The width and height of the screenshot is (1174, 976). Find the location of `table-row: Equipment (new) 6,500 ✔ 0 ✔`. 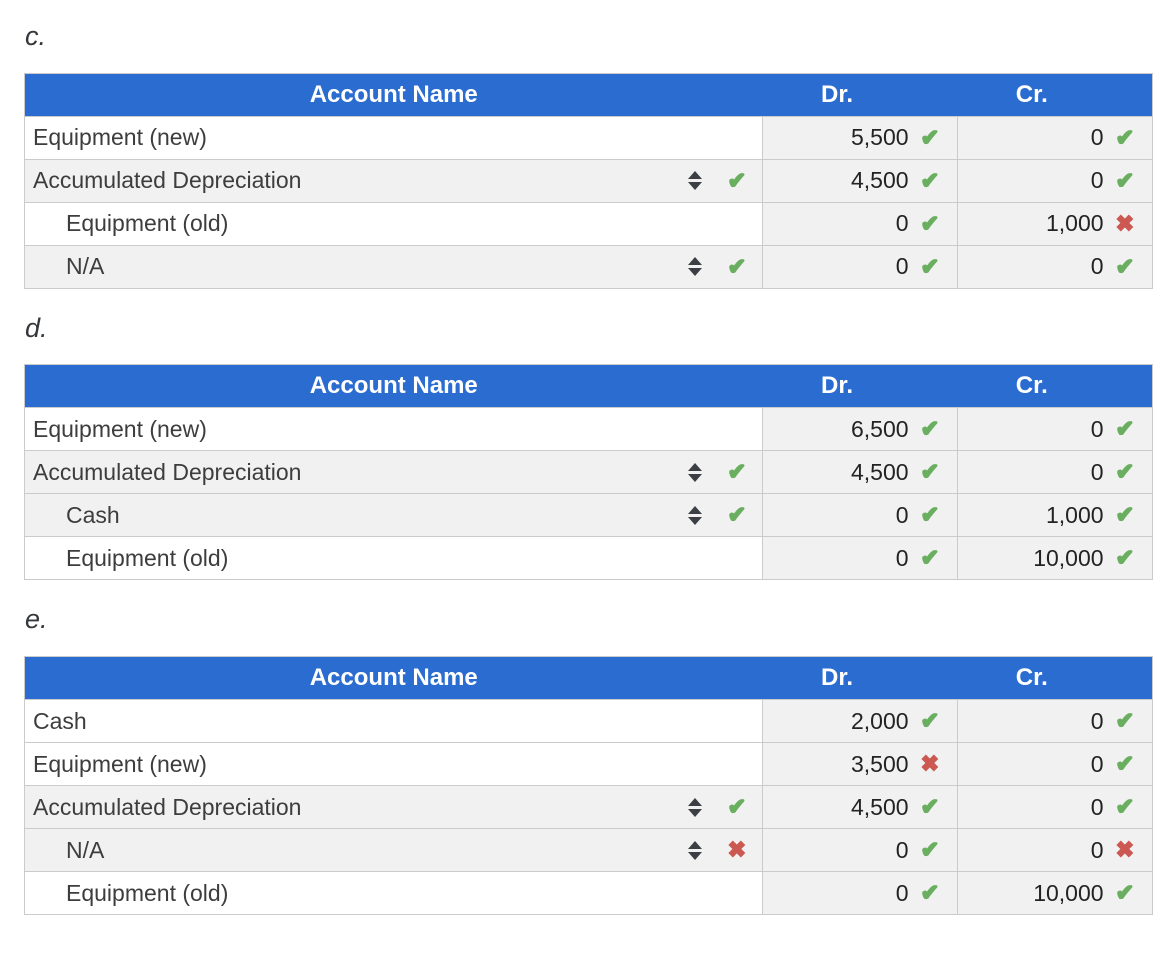

table-row: Equipment (new) 6,500 ✔ 0 ✔ is located at coordinates (588, 429).